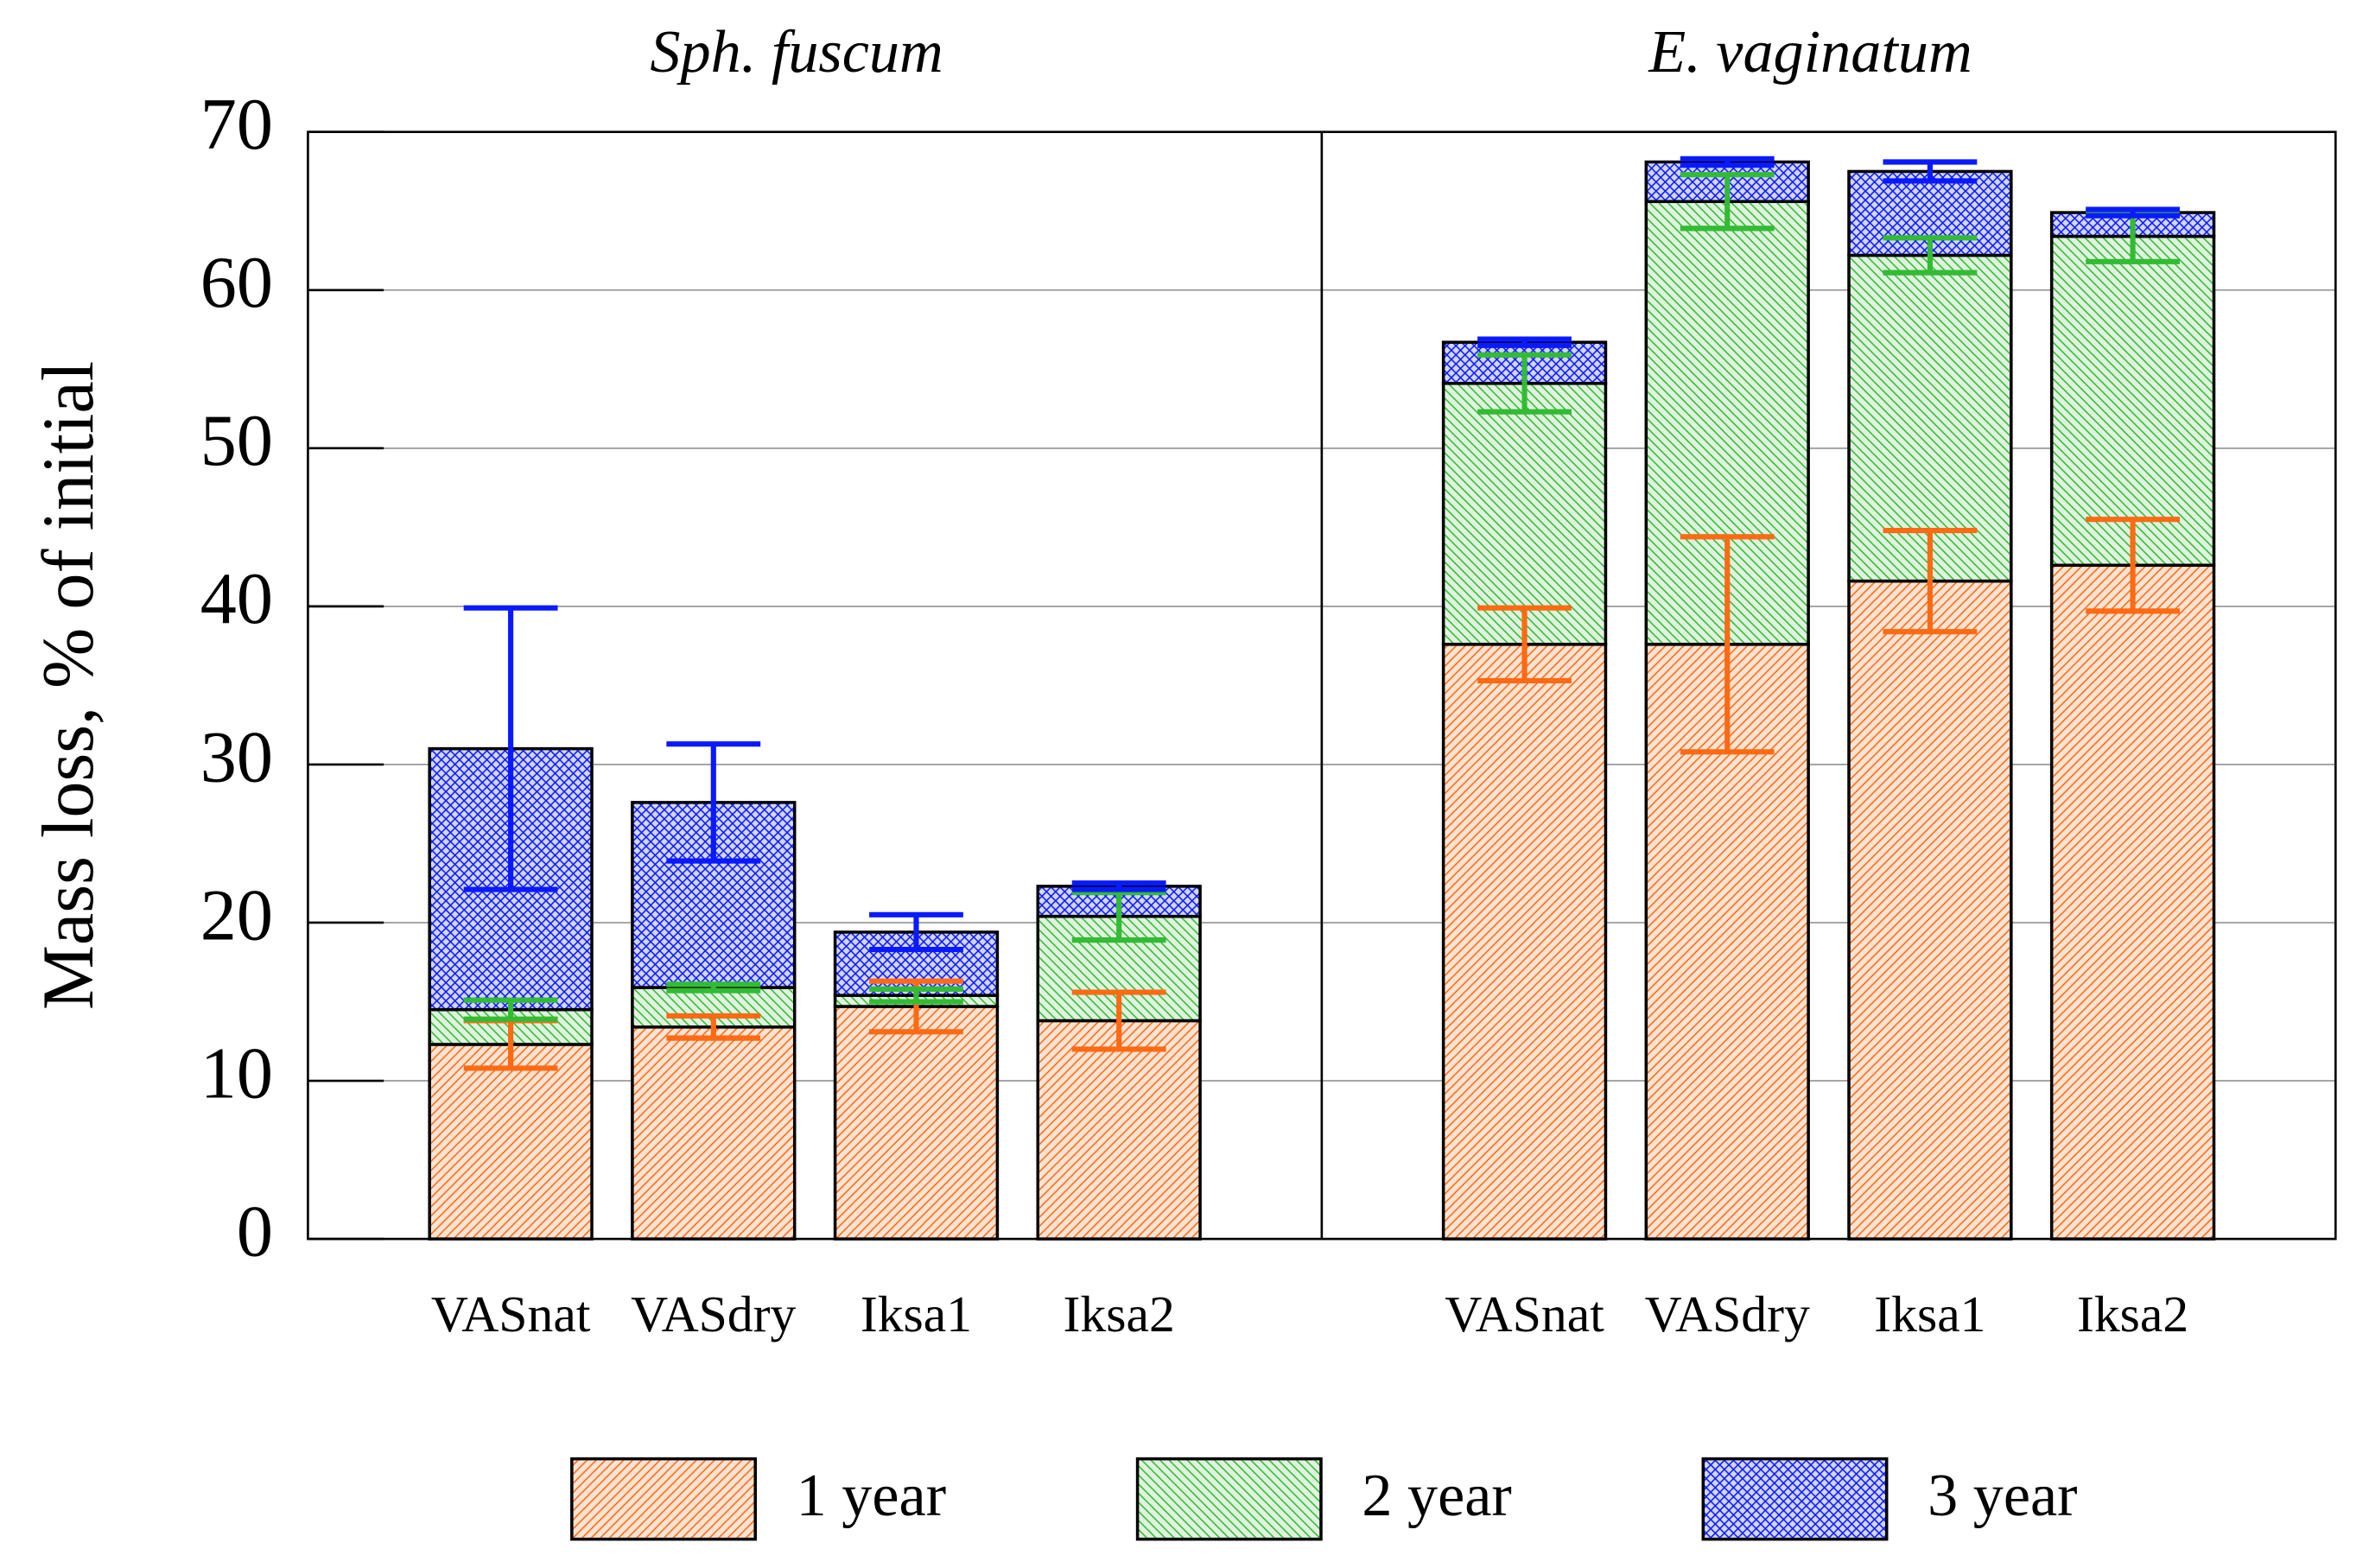  I want to click on group-title: Sph. fuscum, so click(796, 52).